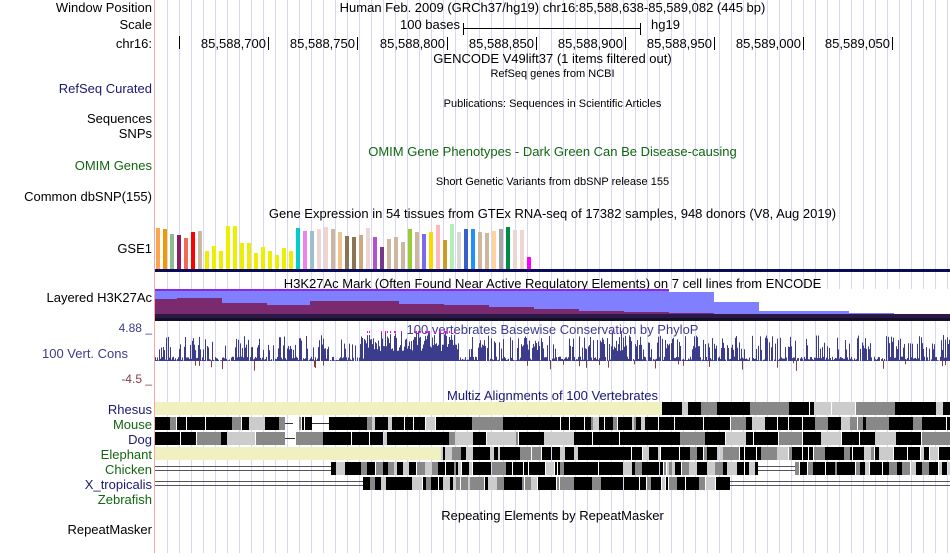  What do you see at coordinates (118, 484) in the screenshot?
I see `multiz-species-label: X_tropicalis` at bounding box center [118, 484].